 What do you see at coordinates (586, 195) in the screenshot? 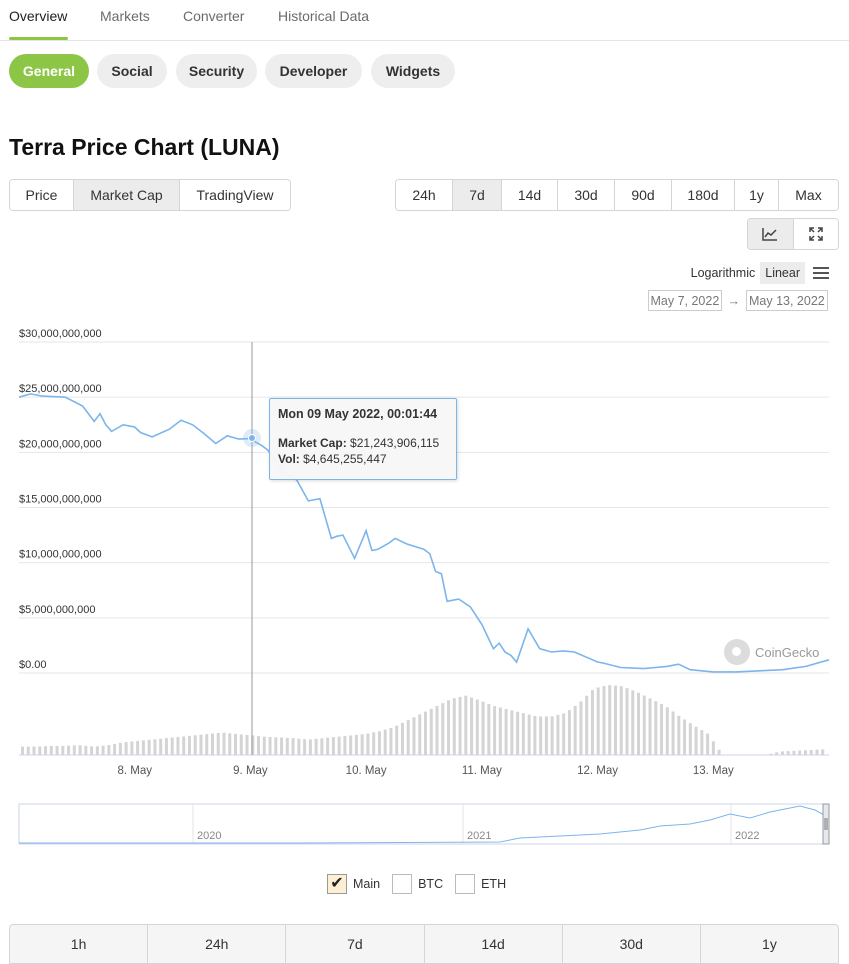
I see `range-30d: 30d` at bounding box center [586, 195].